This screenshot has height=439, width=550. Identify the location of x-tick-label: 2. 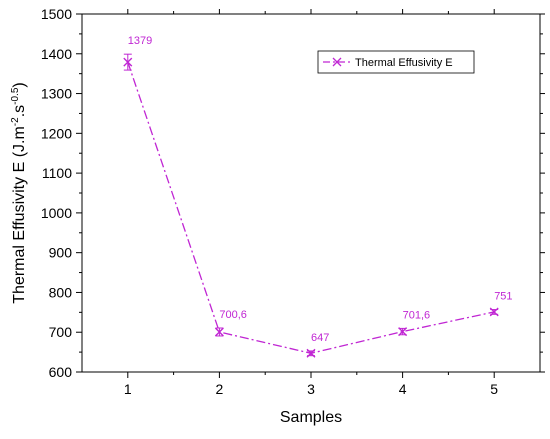
(220, 389).